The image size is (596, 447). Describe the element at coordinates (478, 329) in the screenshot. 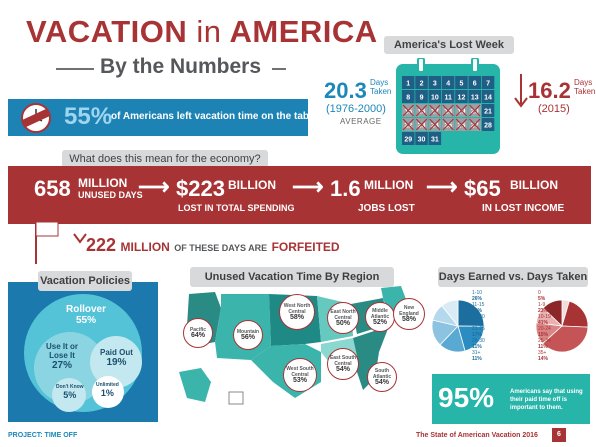

I see `days-earned-legend-label: 21-25` at that location.